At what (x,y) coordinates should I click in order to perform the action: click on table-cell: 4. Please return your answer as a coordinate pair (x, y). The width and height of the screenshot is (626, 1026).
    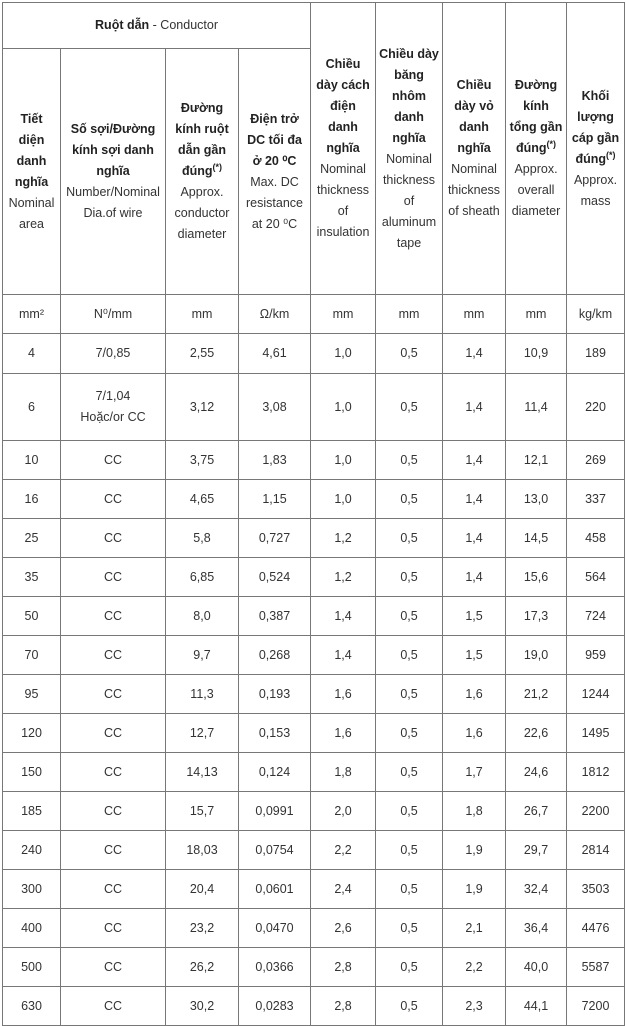
    Looking at the image, I should click on (31, 353).